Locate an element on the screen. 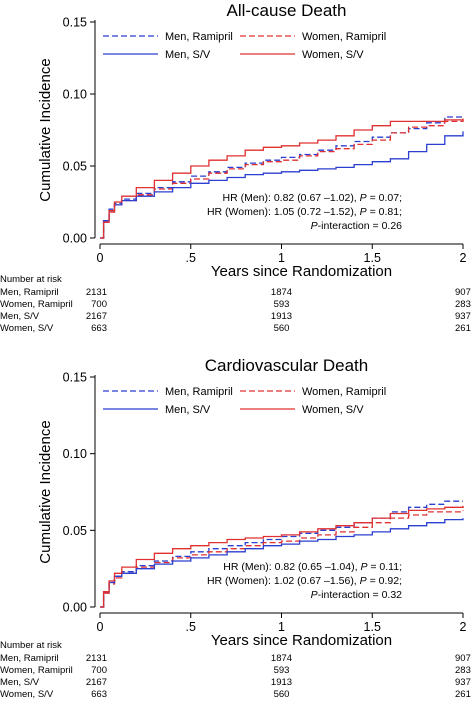 The image size is (474, 711). series-line-men-s-v is located at coordinates (282, 563).